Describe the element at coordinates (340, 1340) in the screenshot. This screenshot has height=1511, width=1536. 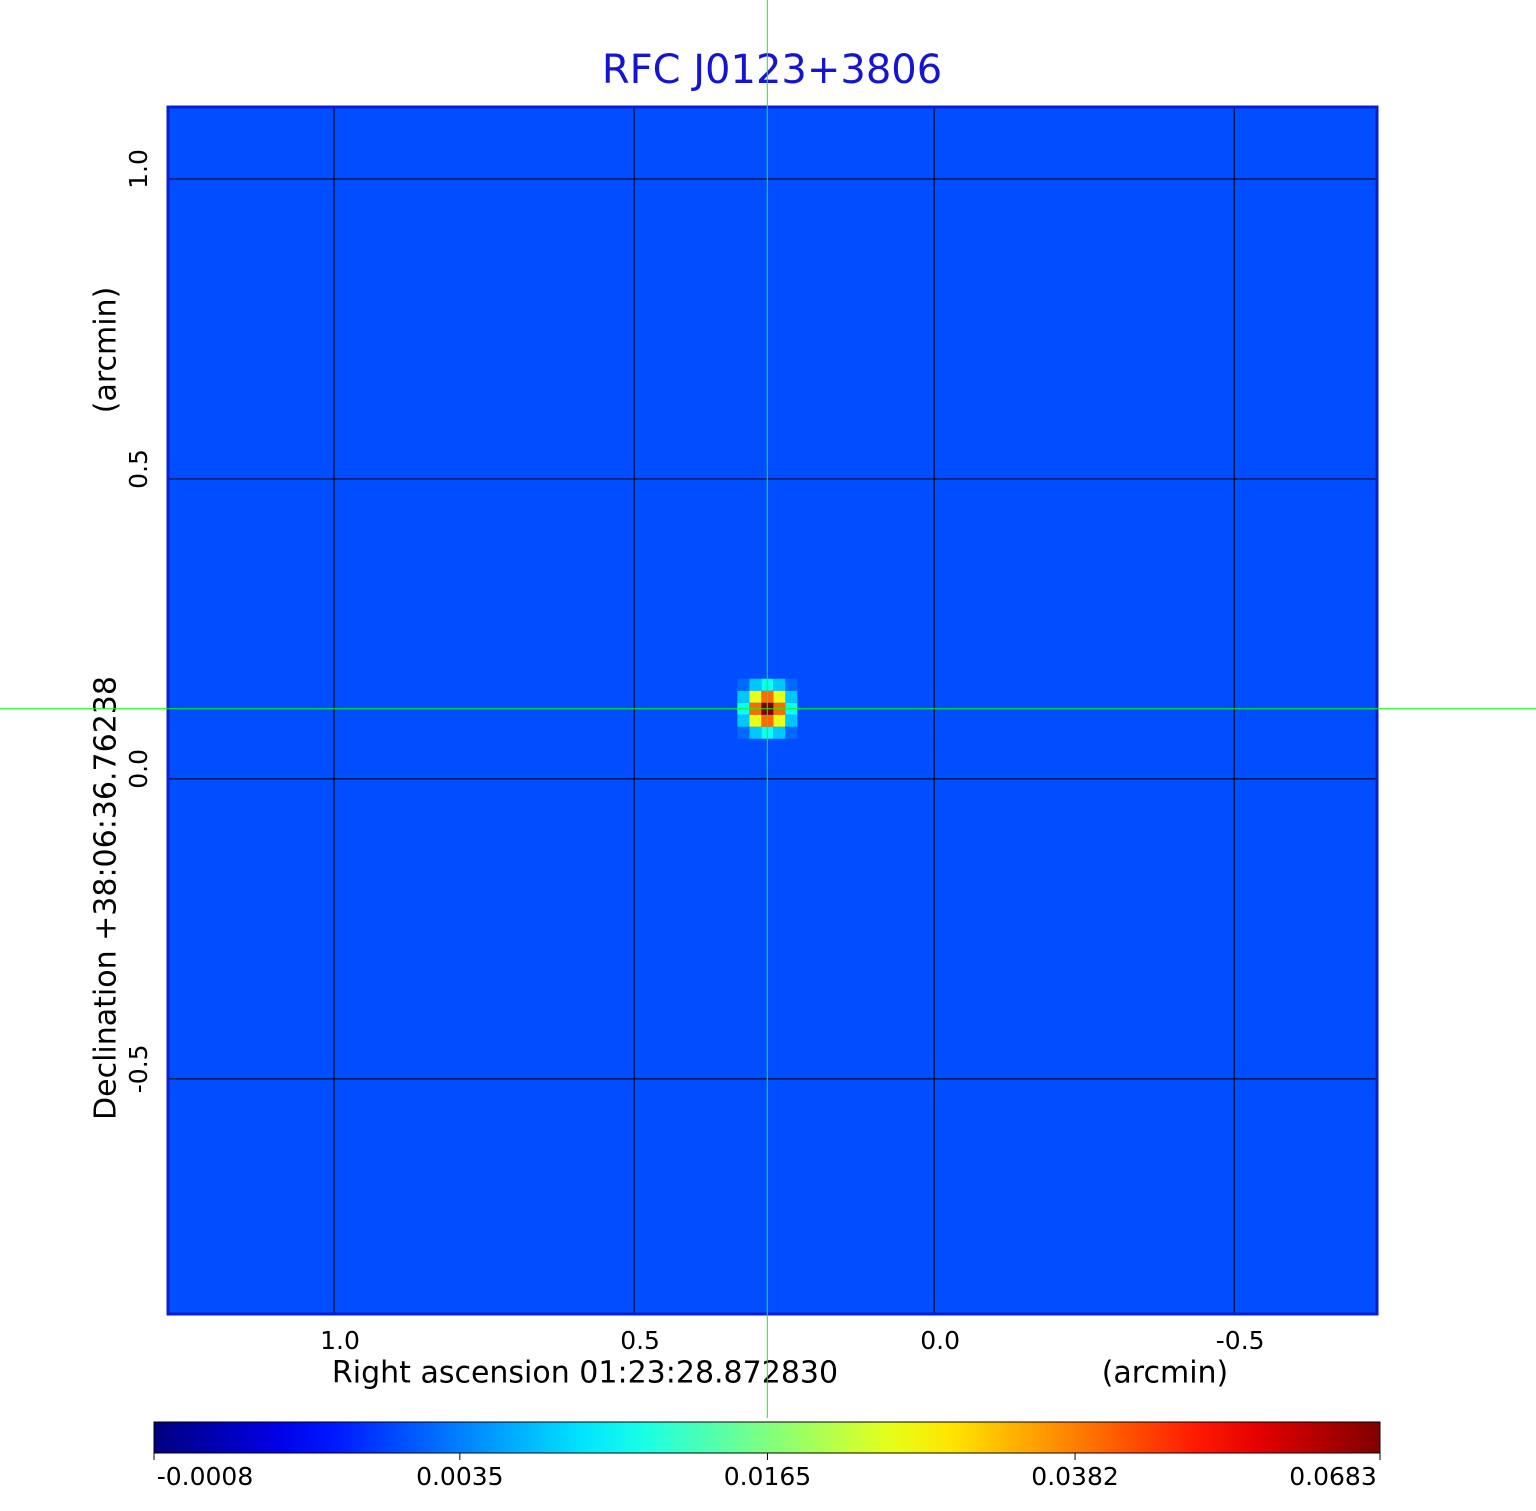
I see `x-tick-label: 1.0` at that location.